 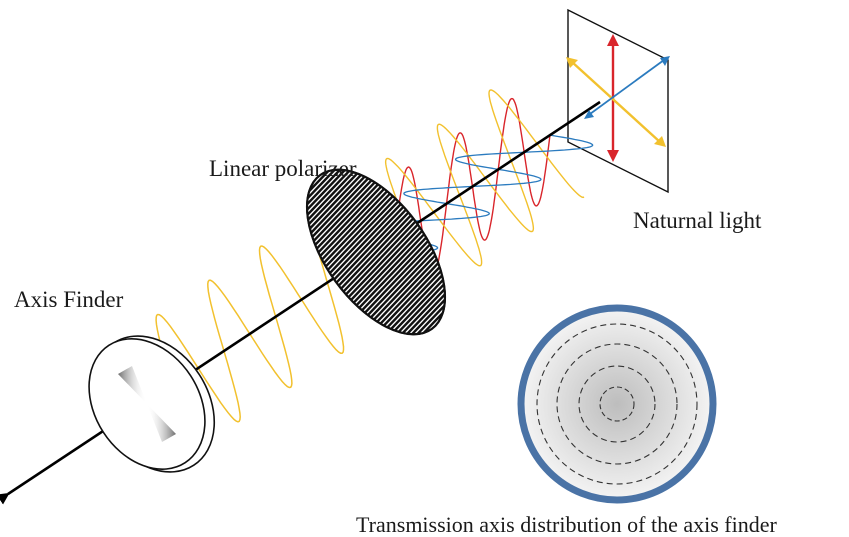 I want to click on axis-finder-disk, so click(x=152, y=404).